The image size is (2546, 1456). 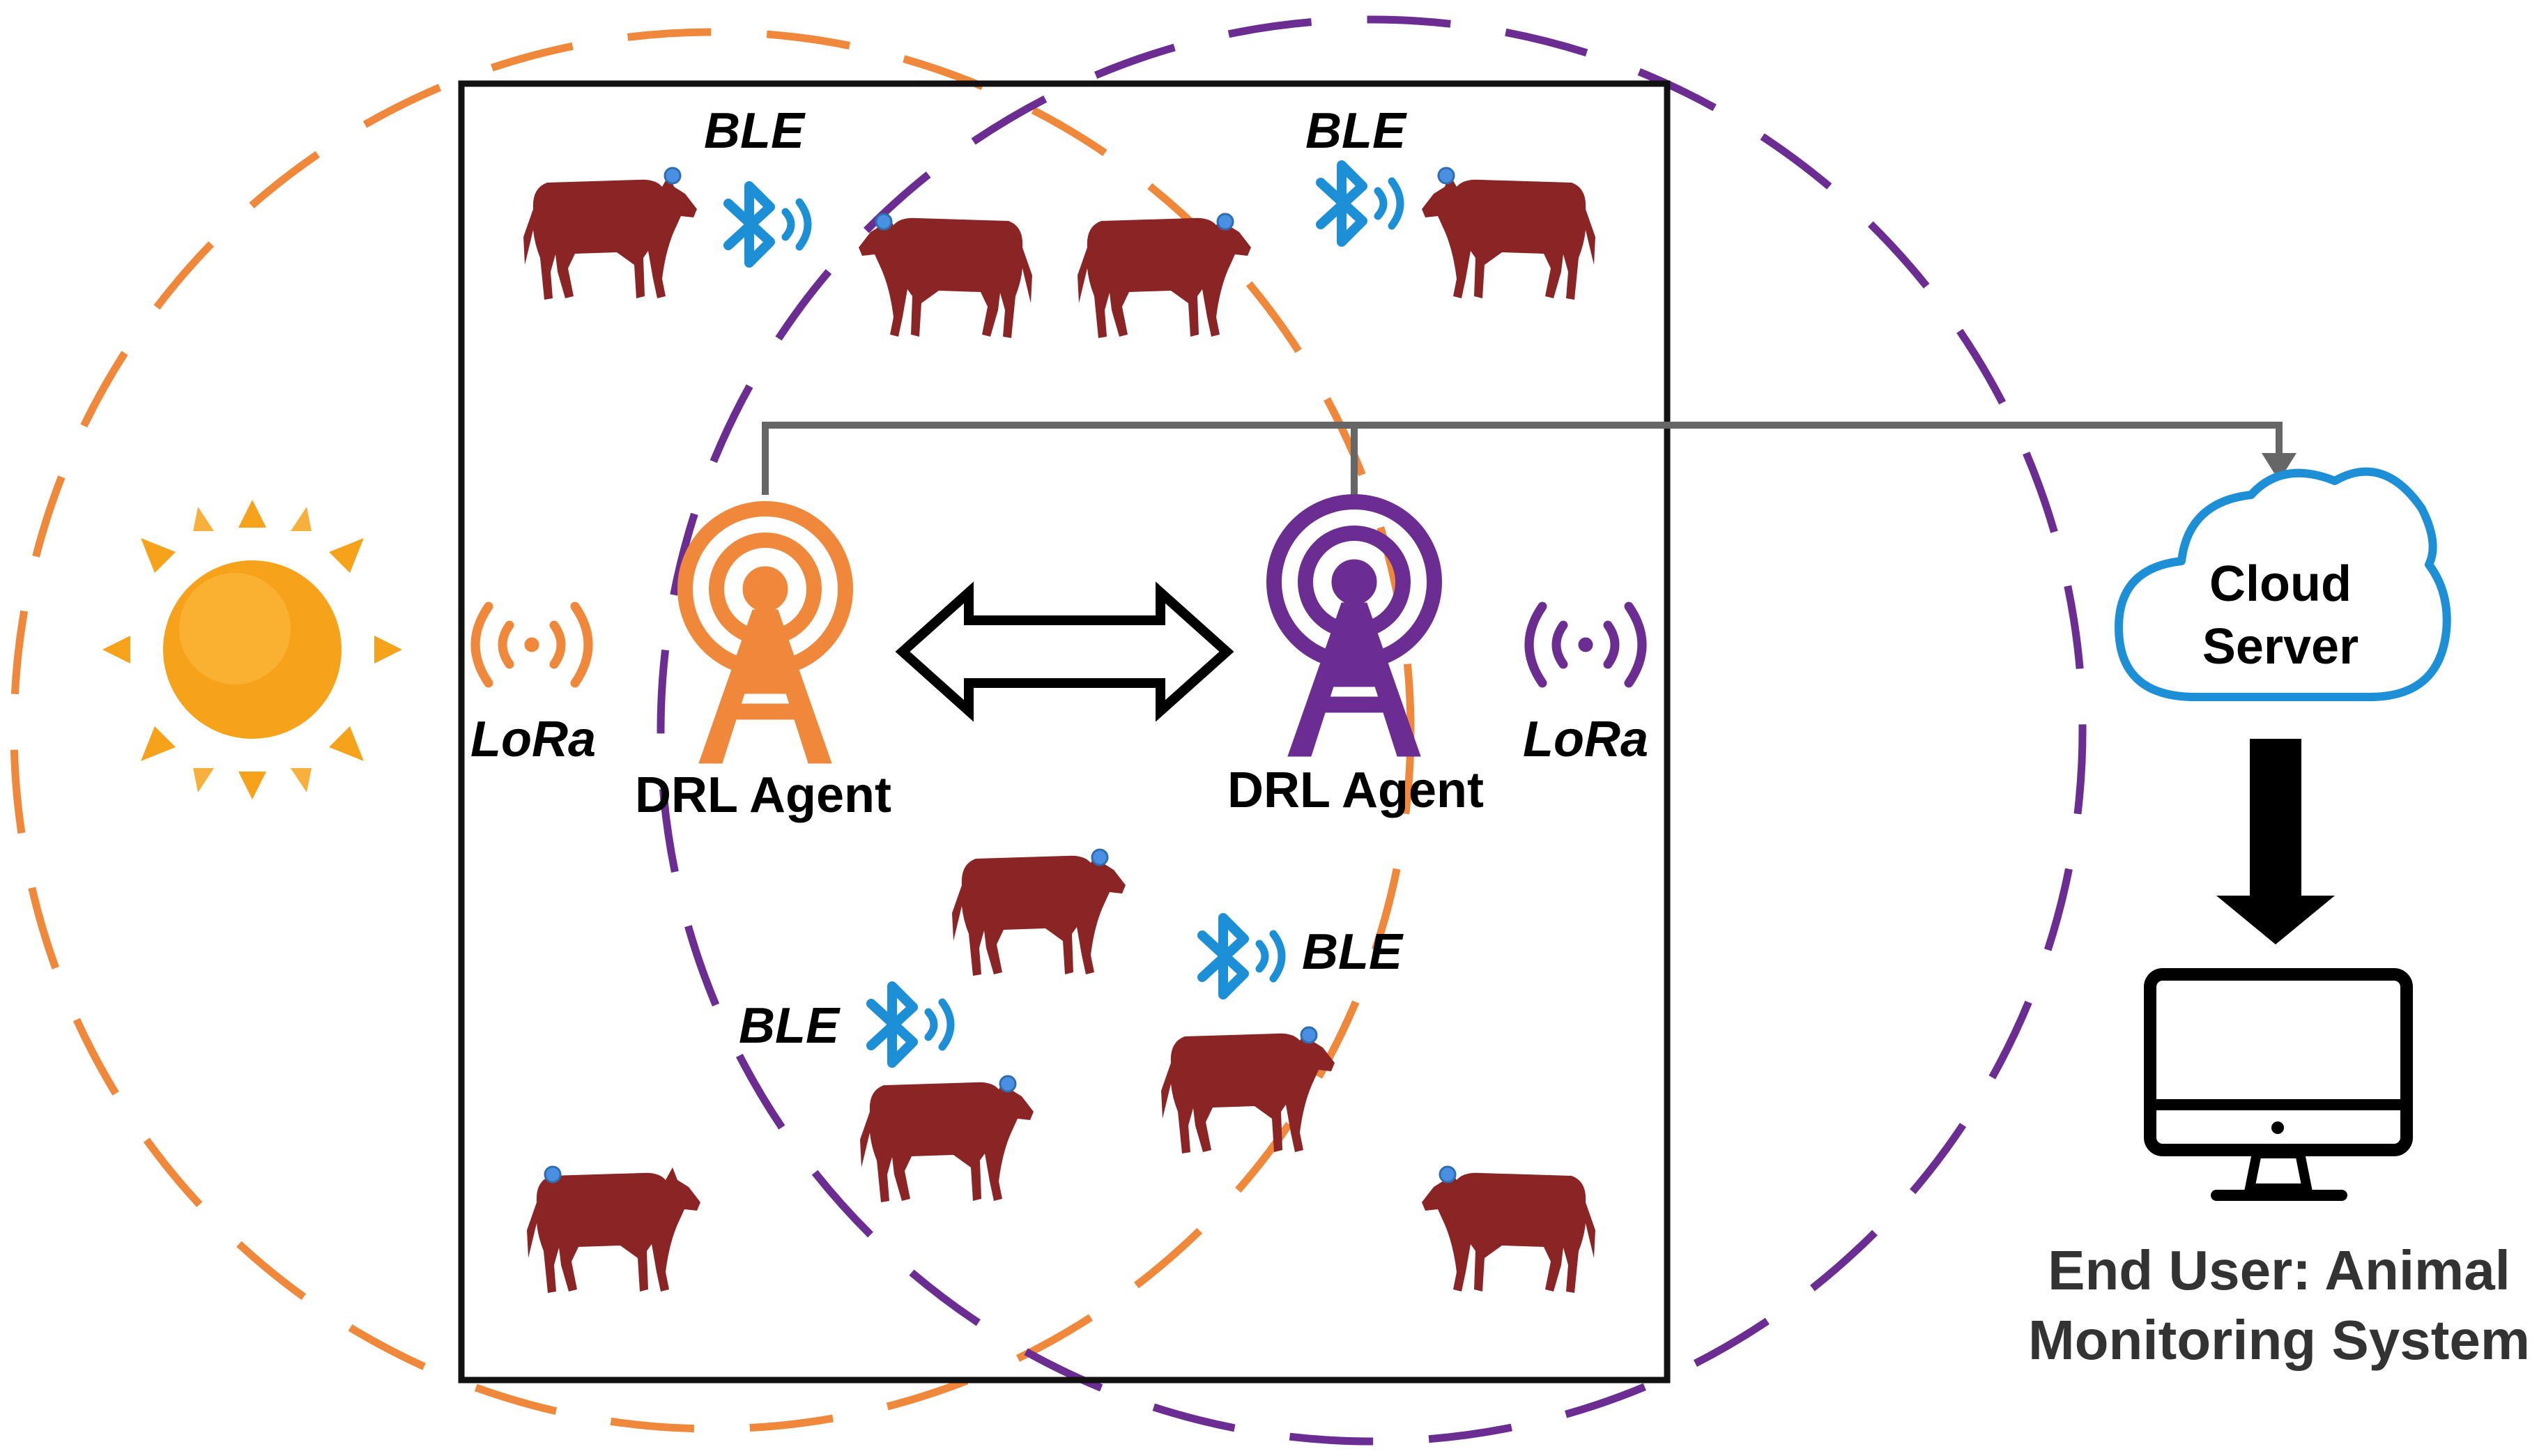 What do you see at coordinates (252, 650) in the screenshot?
I see `sun-icon` at bounding box center [252, 650].